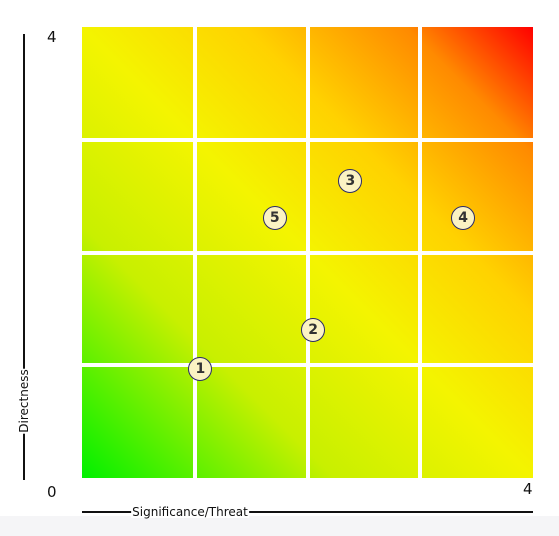 The image size is (559, 536). I want to click on data-point-label: 3, so click(350, 181).